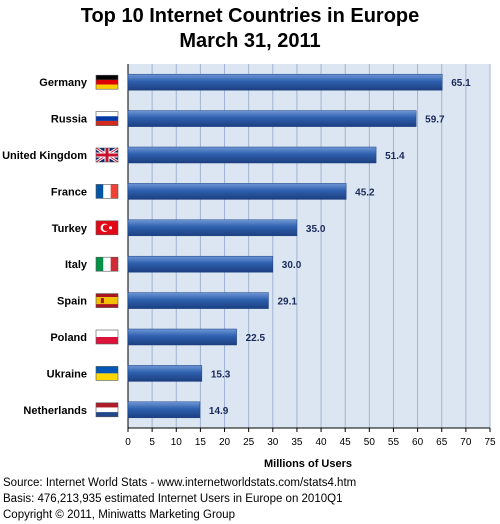 This screenshot has height=524, width=500. I want to click on value-label: 35.0, so click(316, 229).